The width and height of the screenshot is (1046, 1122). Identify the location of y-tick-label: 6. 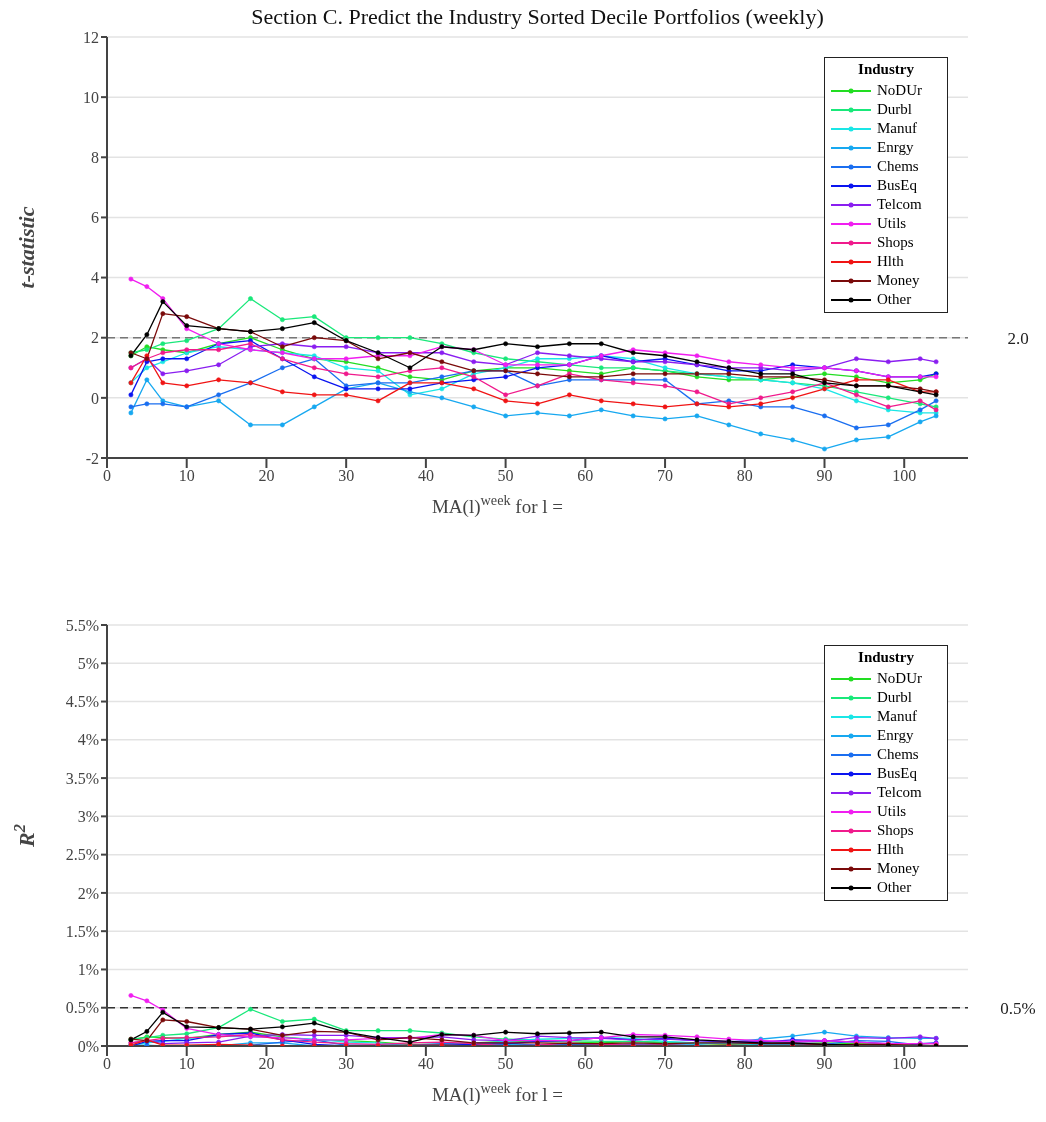
(95, 218).